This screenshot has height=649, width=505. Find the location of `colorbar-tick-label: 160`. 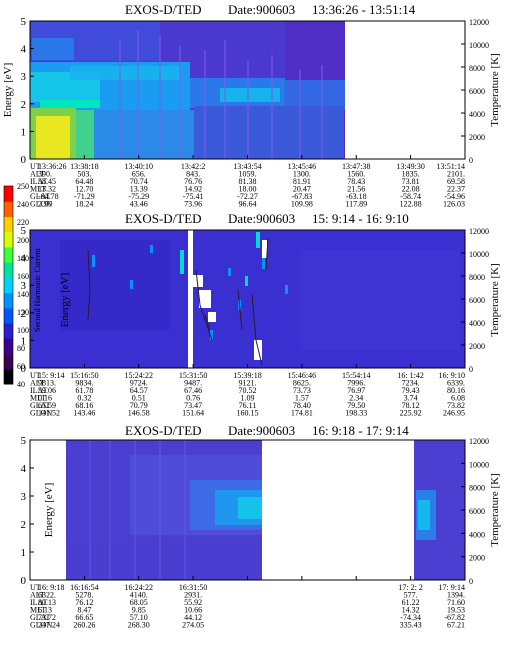

colorbar-tick-label: 160 is located at coordinates (23, 276).